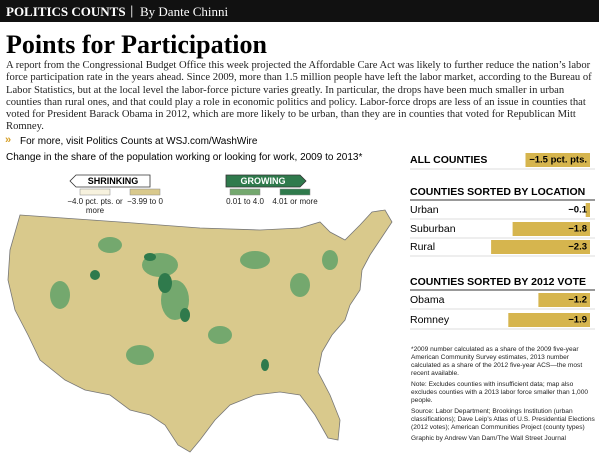 The height and width of the screenshot is (465, 599). What do you see at coordinates (430, 320) in the screenshot?
I see `category-label: Romney` at bounding box center [430, 320].